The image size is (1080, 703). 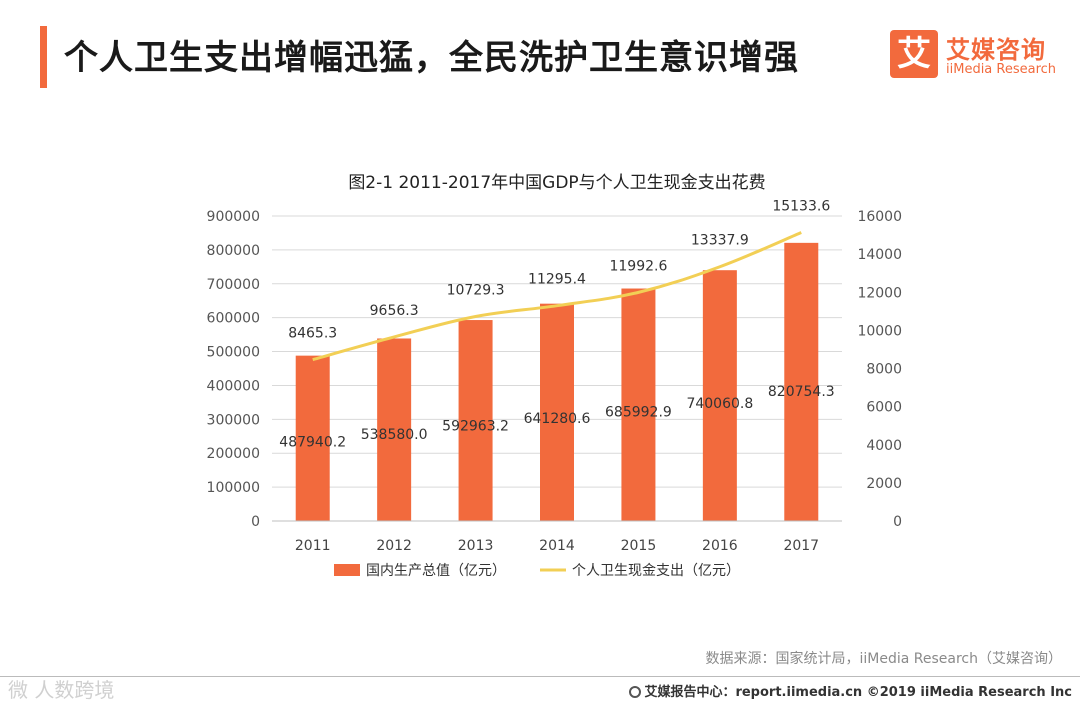 I want to click on iimedia-logo: 艾 艾媒咨询 iiMedia Research, so click(x=980, y=55).